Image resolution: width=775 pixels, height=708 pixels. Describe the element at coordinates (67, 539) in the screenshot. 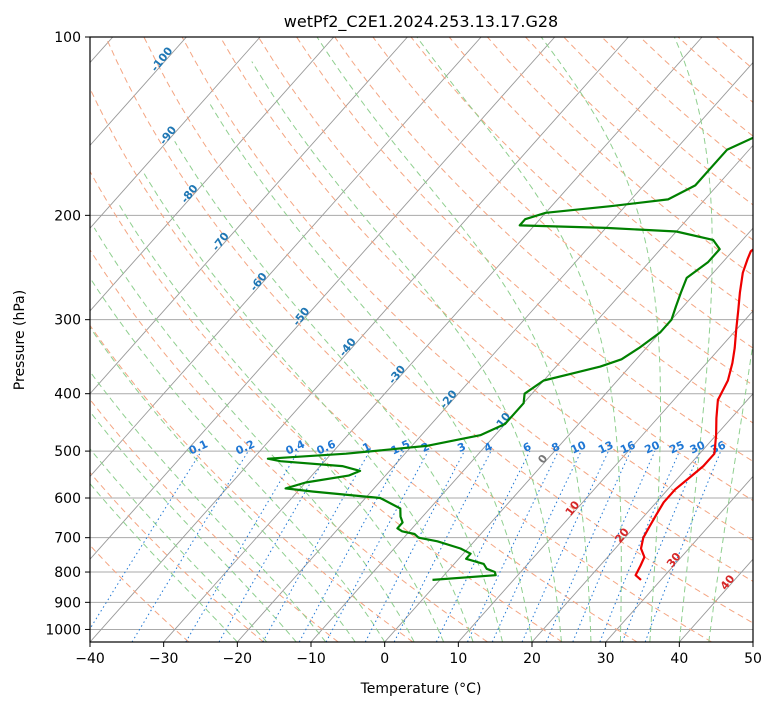

I see `y-tick-label: 700` at that location.